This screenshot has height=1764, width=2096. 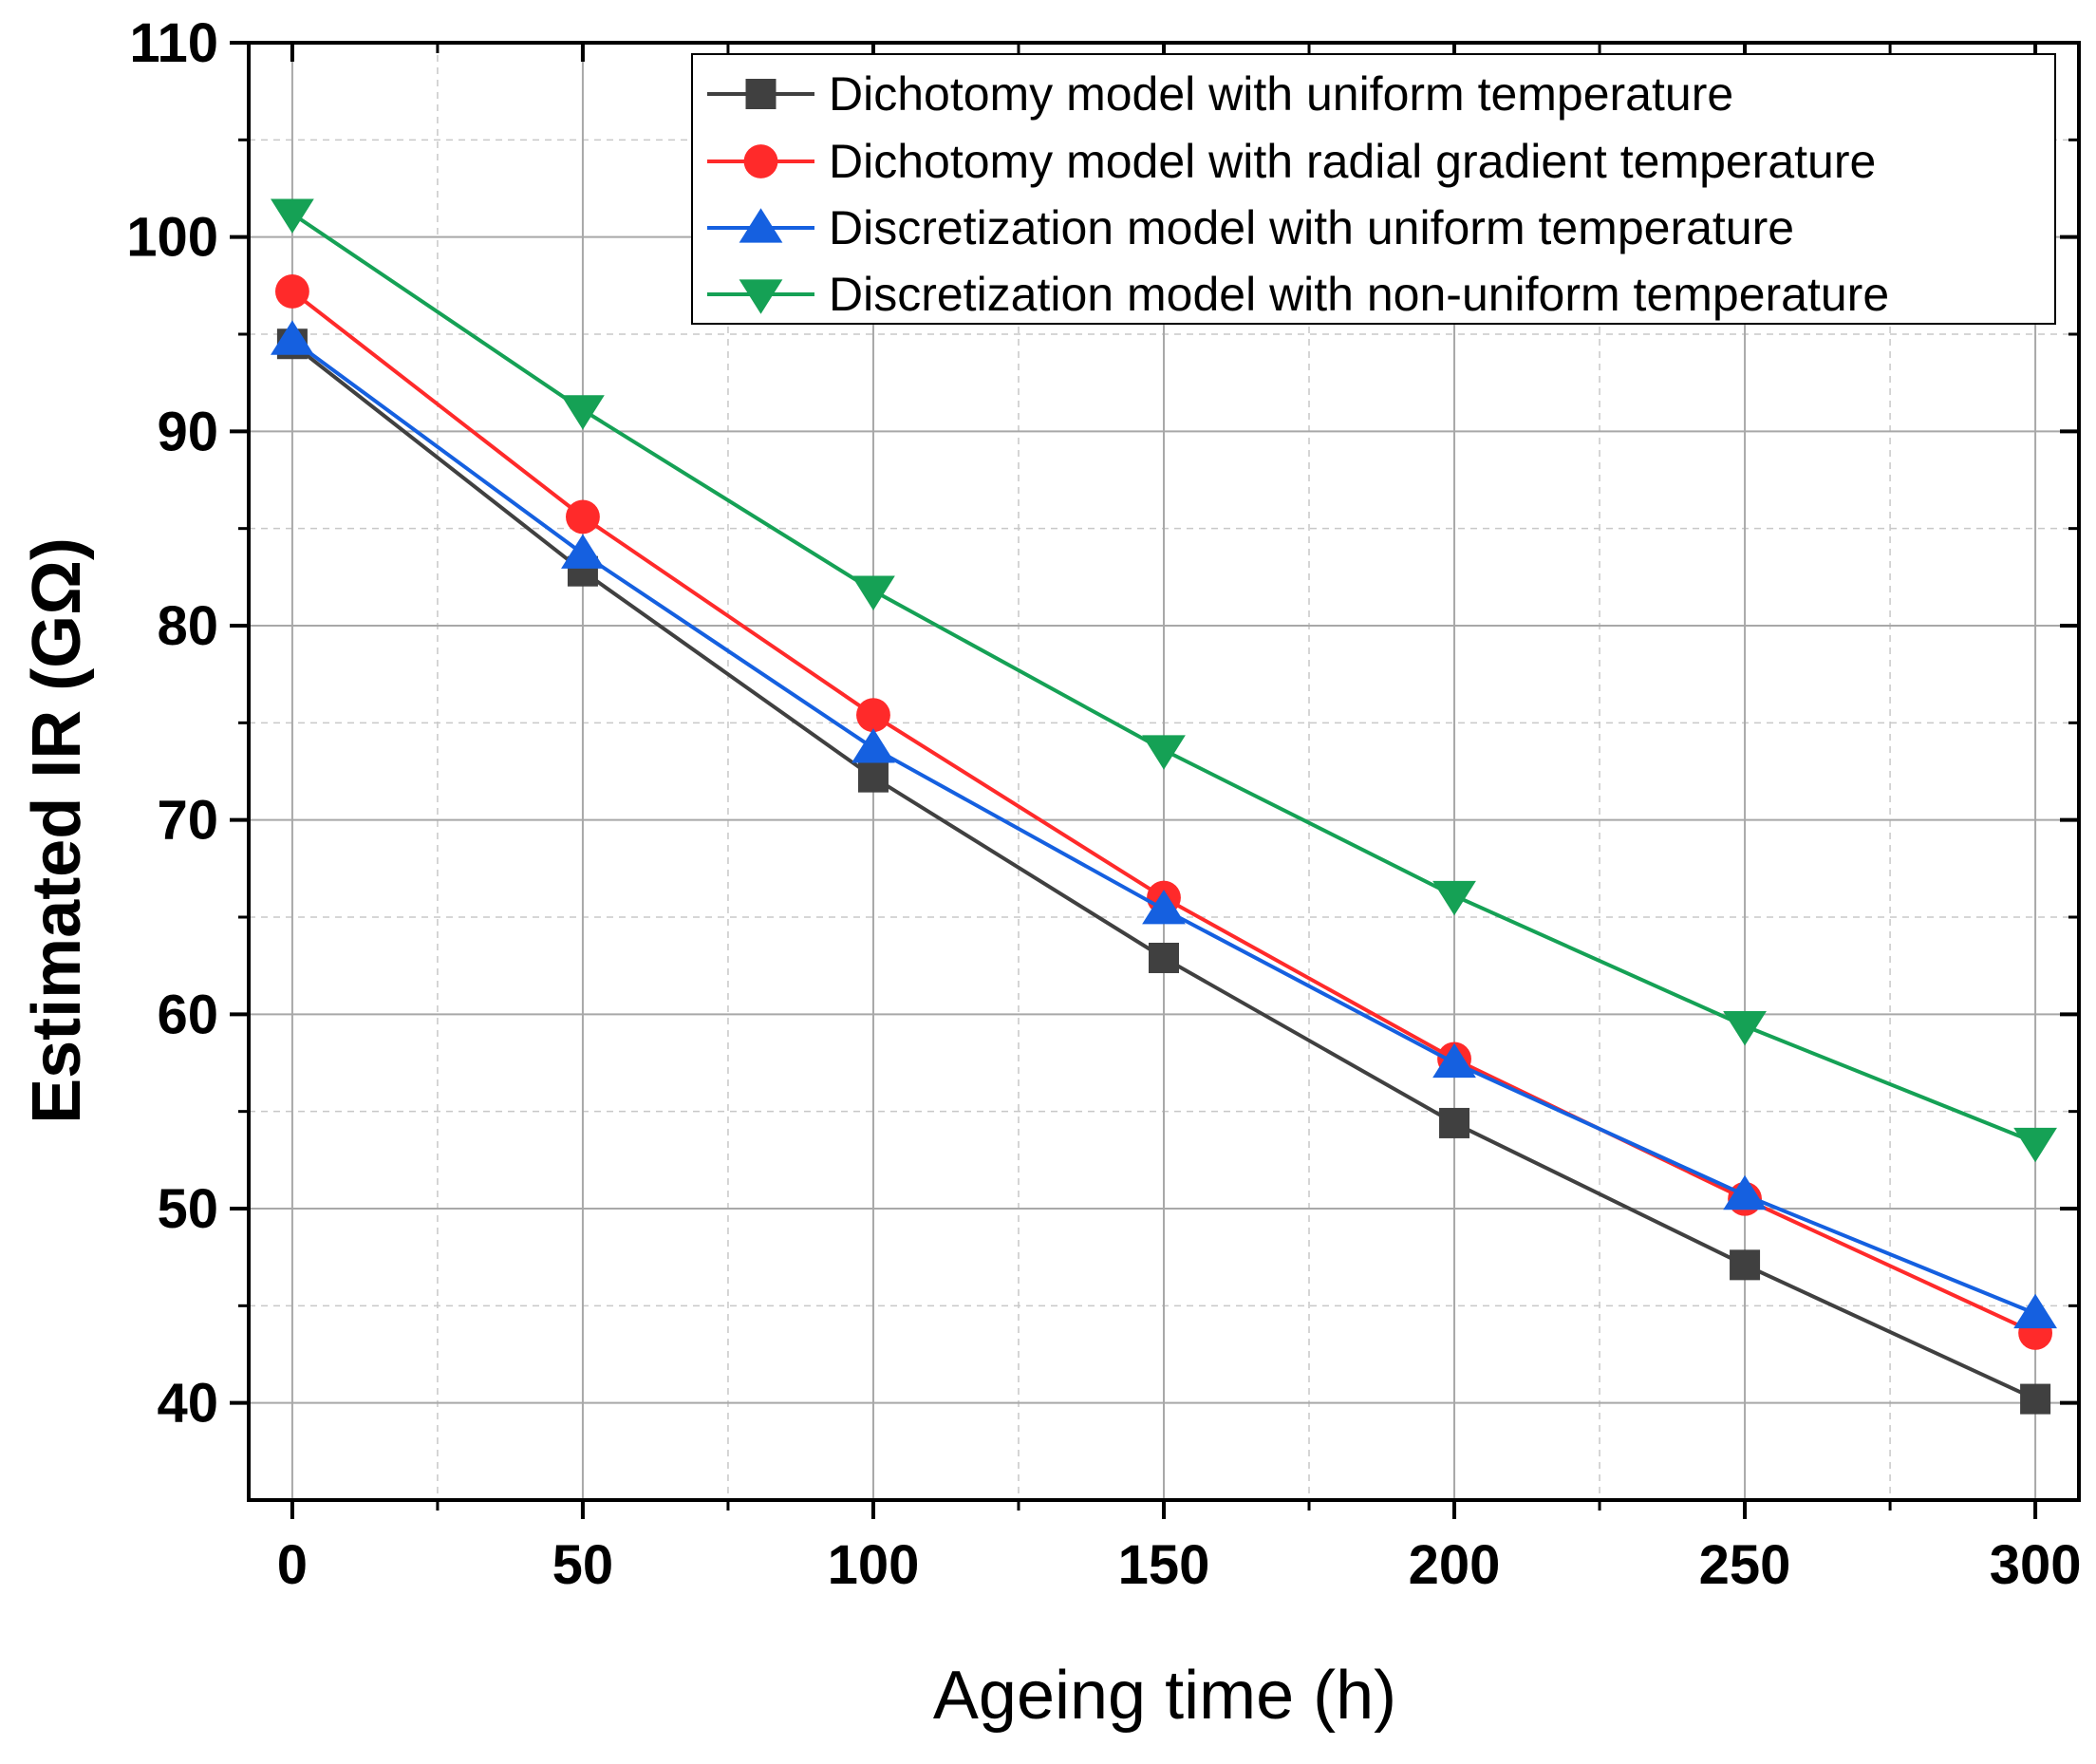 I want to click on x-axis-title: Ageing time (h), so click(x=1164, y=1696).